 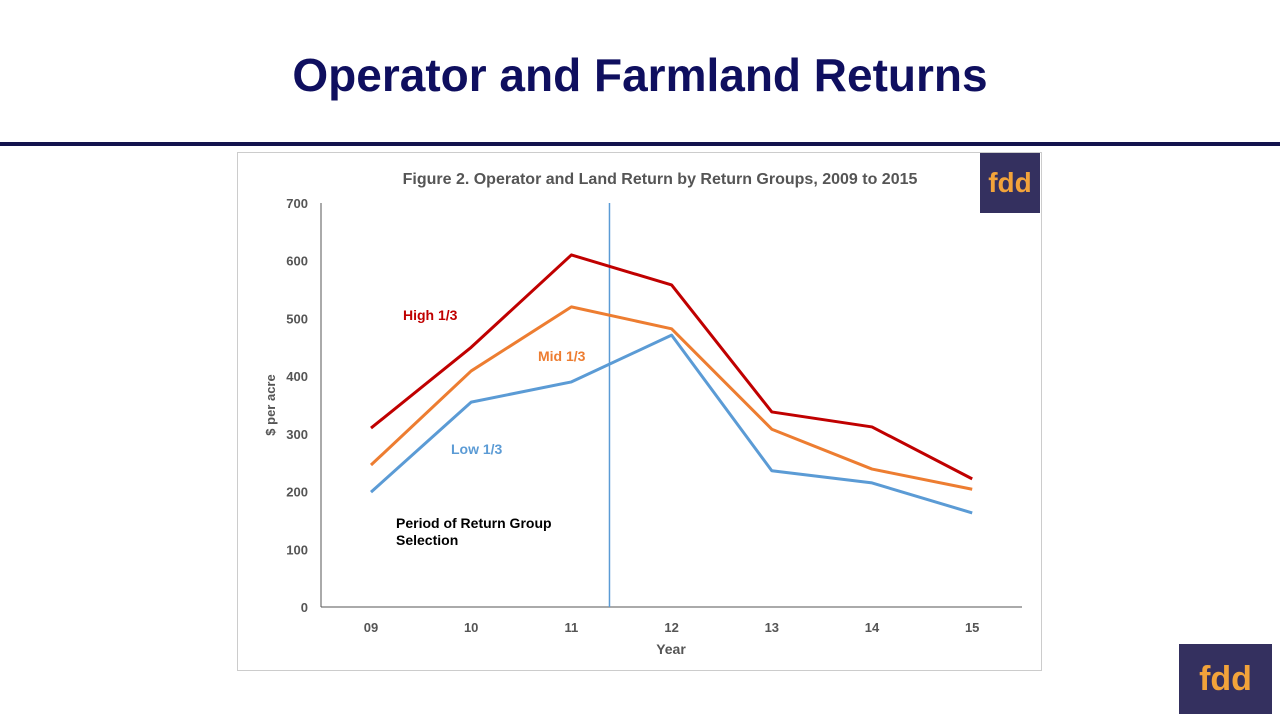 I want to click on y-axis-label: $ per acre, so click(x=270, y=404).